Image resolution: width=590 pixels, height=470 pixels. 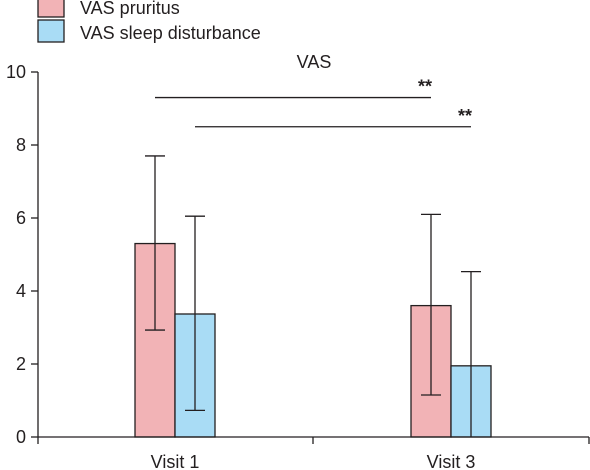 I want to click on significance-annotations: ** **, so click(x=313, y=102).